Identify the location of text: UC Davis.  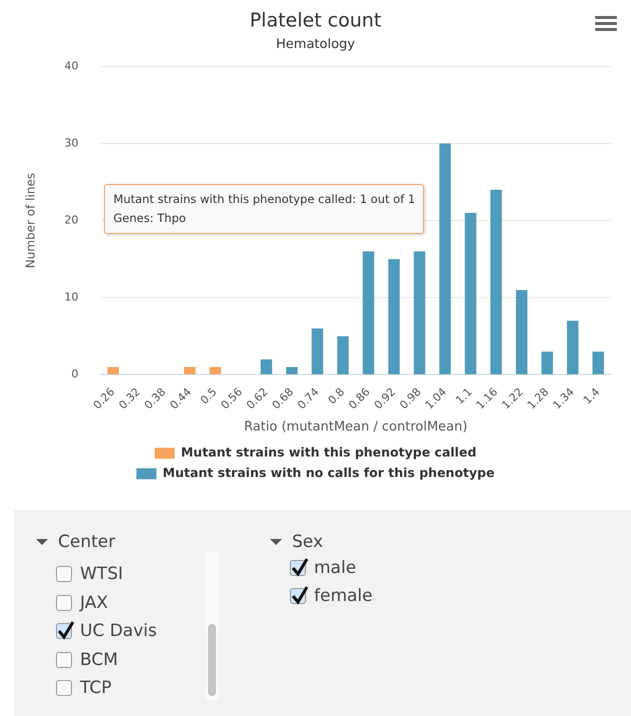
(118, 631).